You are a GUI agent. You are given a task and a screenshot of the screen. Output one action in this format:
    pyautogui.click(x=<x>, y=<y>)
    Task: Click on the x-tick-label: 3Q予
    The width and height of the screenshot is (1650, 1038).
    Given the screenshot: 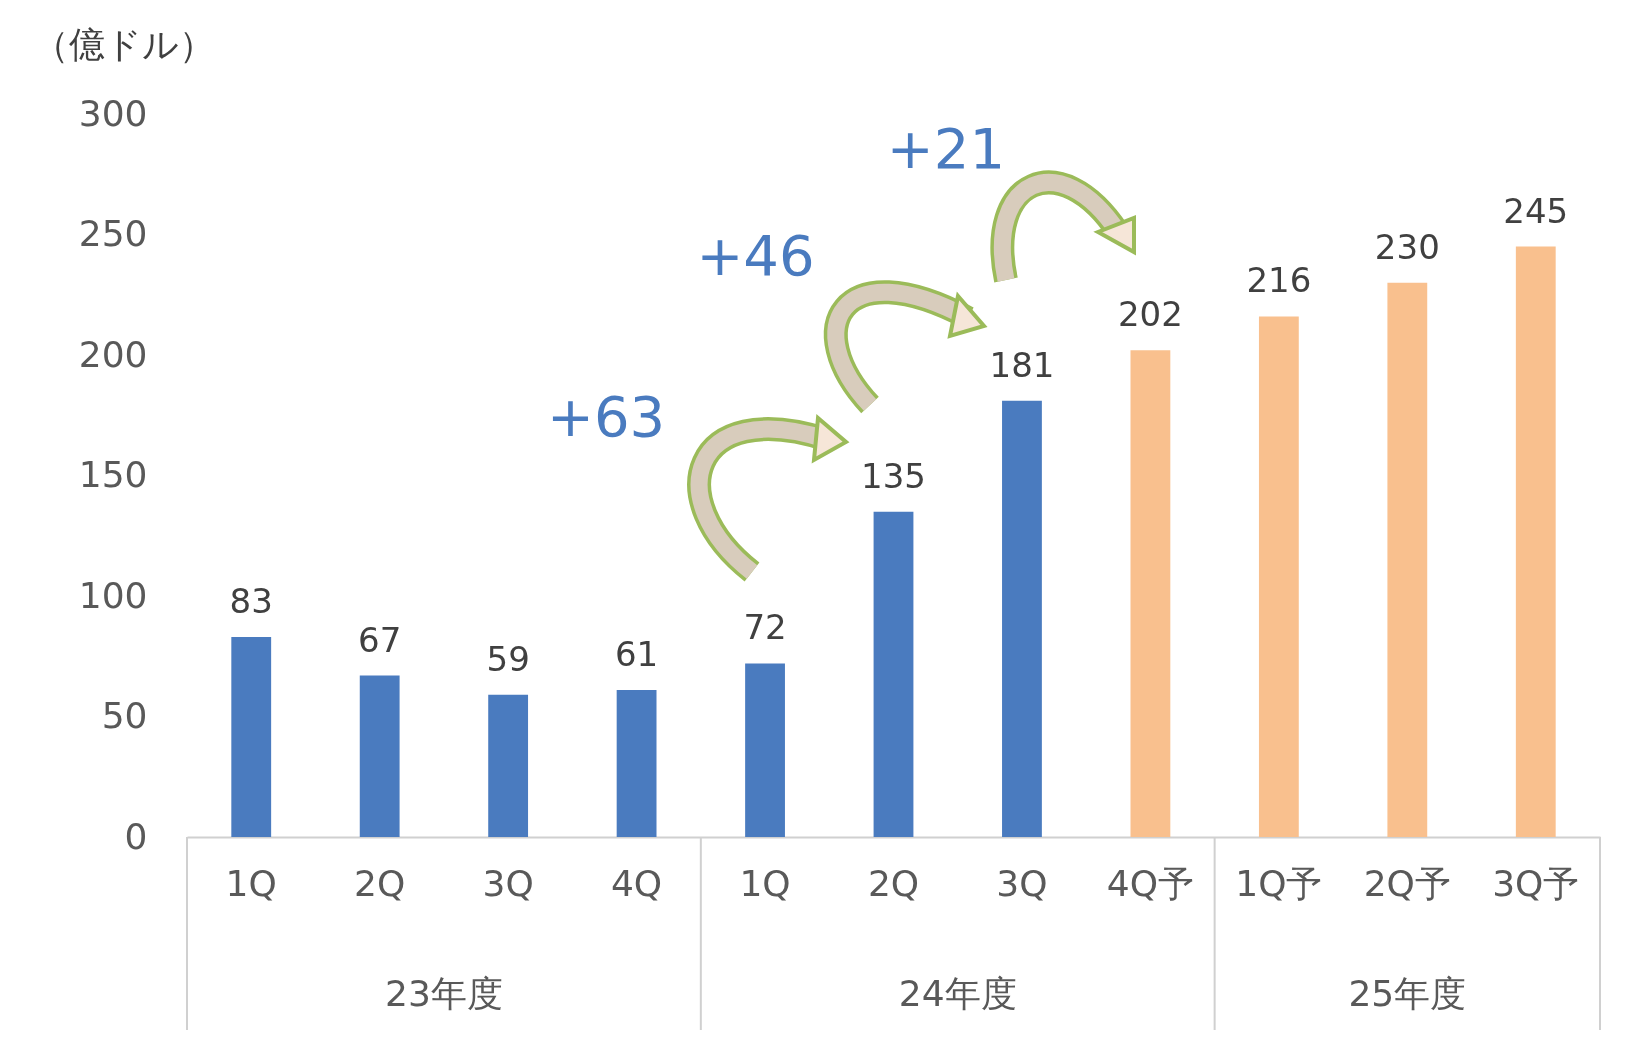 What is the action you would take?
    pyautogui.click(x=1536, y=883)
    